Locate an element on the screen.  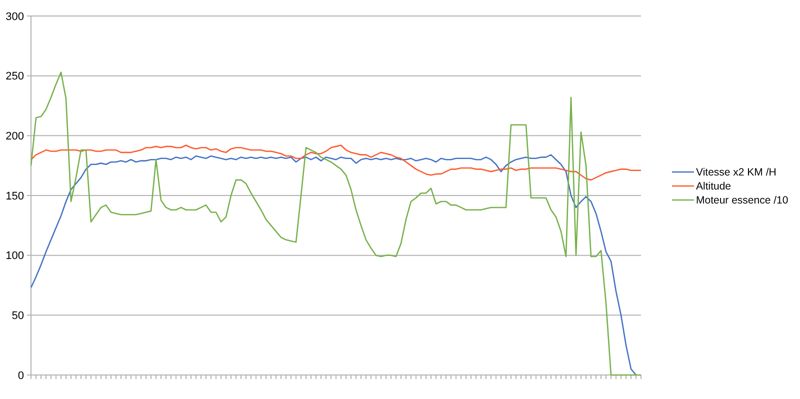
y-tick-label: 0 is located at coordinates (21, 376).